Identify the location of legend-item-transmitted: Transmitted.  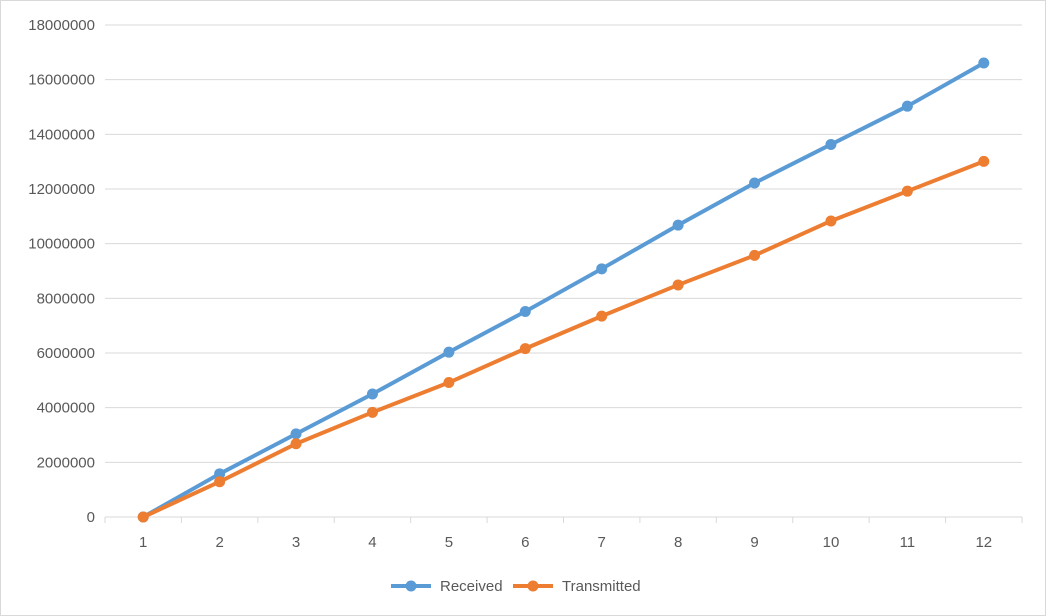
(577, 586).